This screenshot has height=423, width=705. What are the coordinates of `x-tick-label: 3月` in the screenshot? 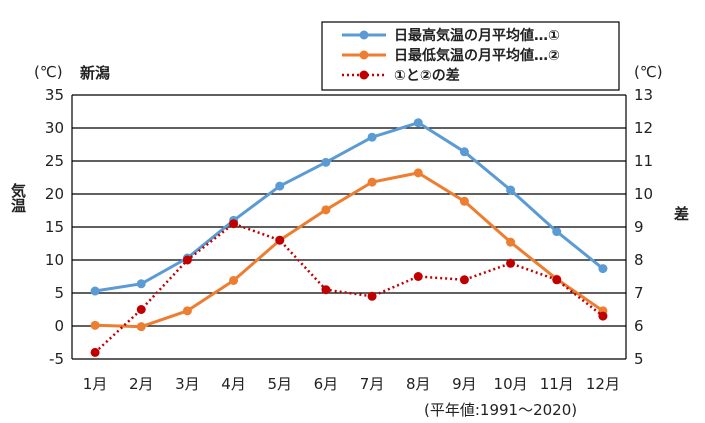 It's located at (187, 384).